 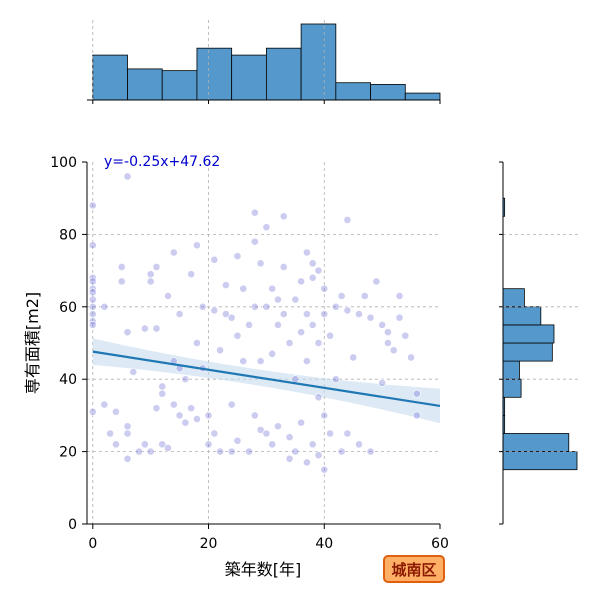 What do you see at coordinates (63, 163) in the screenshot?
I see `y-tick-label: 100` at bounding box center [63, 163].